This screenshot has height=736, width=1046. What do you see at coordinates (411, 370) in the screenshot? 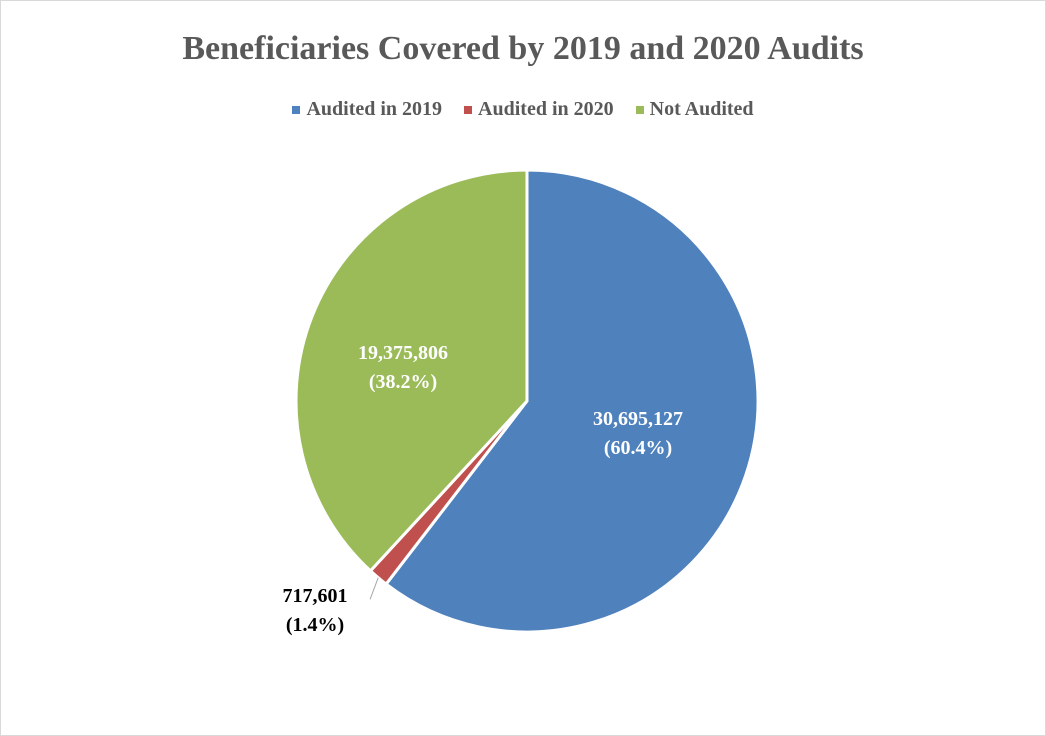
I see `pie-slice-not-audited` at bounding box center [411, 370].